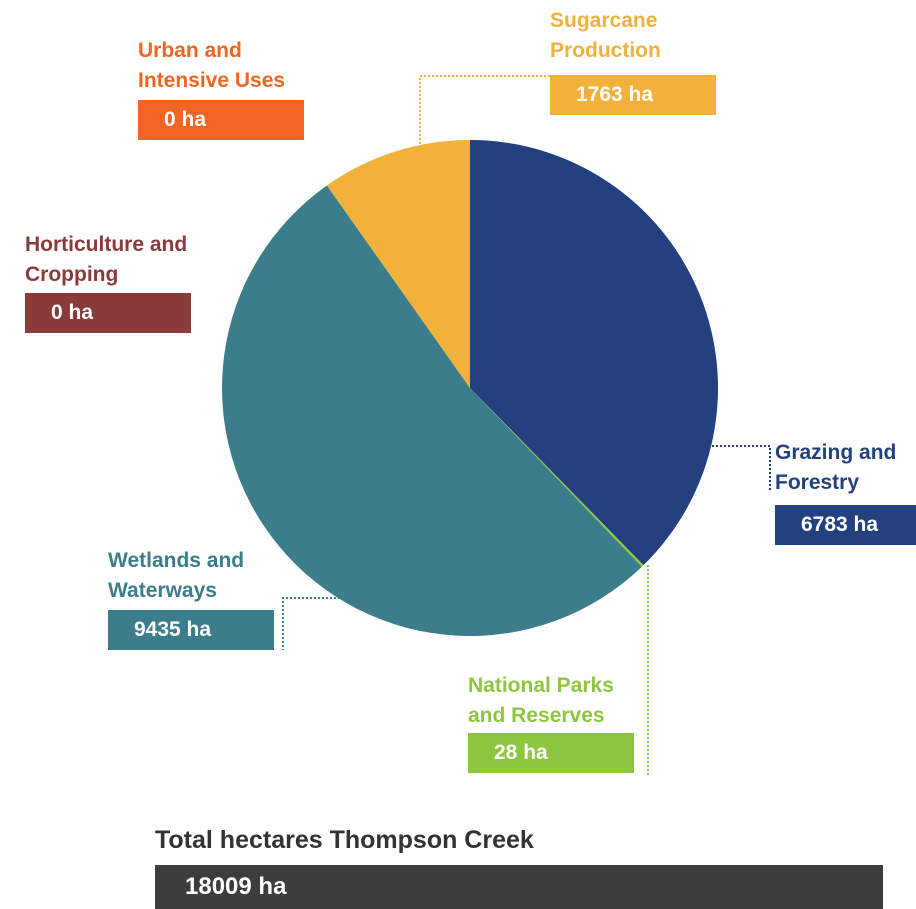 The image size is (916, 909). I want to click on legend-label: Urban and Intensive Uses, so click(212, 65).